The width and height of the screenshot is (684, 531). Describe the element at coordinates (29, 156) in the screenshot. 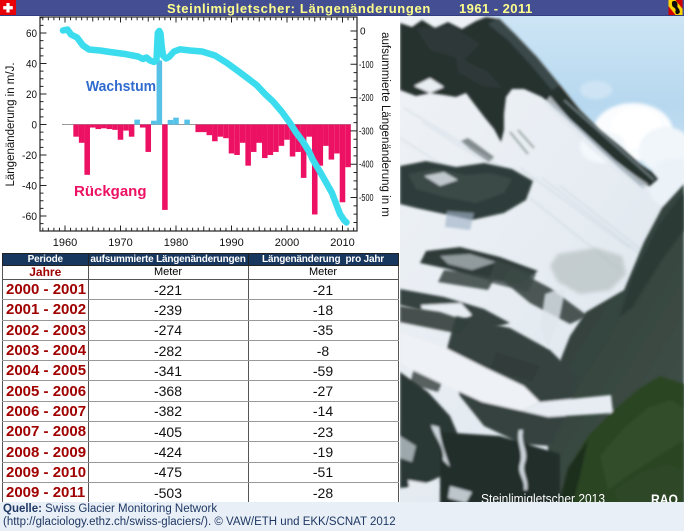

I see `svg-text: -20` at that location.